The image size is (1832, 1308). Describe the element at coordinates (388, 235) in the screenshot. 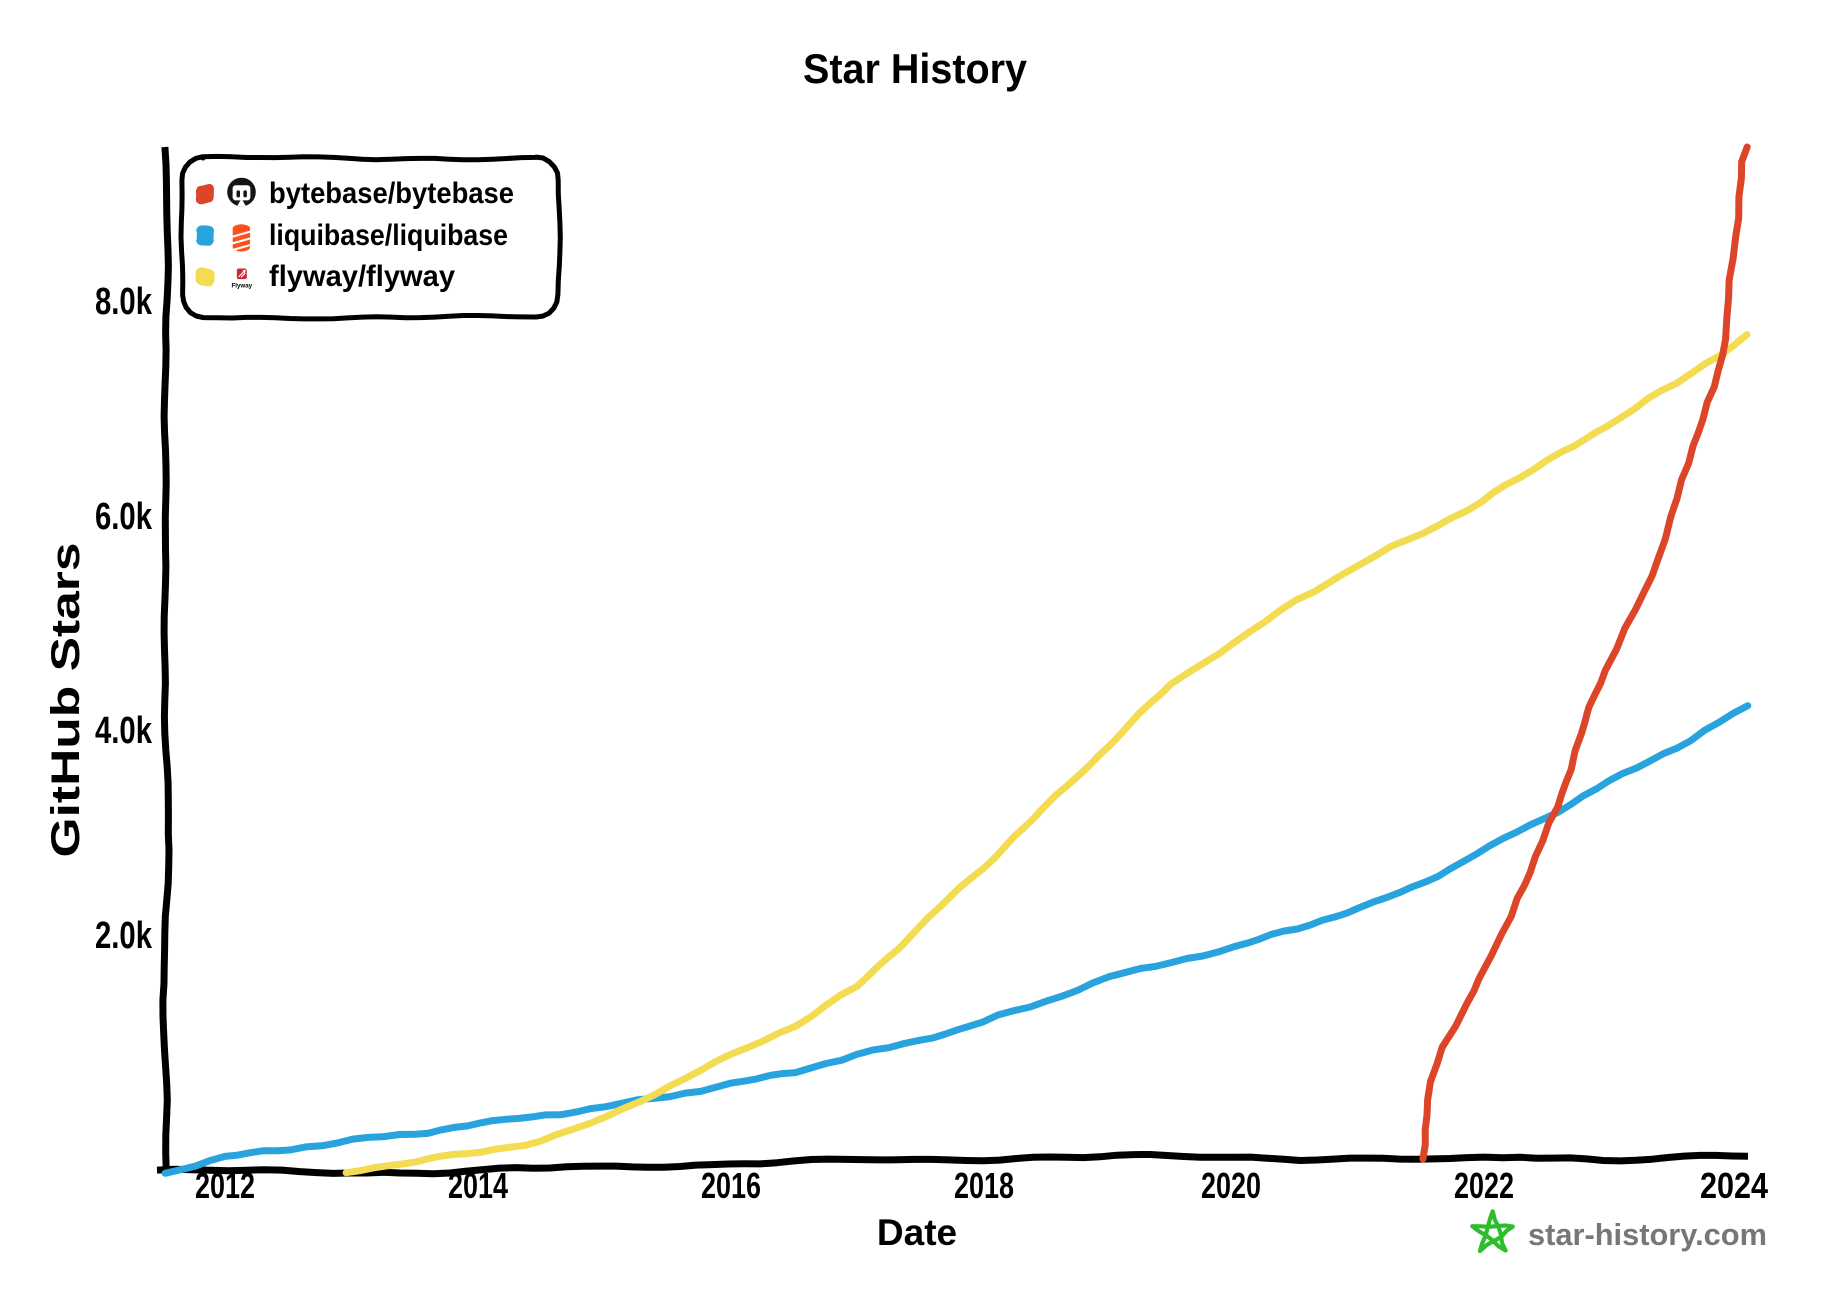

I see `svg-text: liquibase/liquibase` at that location.